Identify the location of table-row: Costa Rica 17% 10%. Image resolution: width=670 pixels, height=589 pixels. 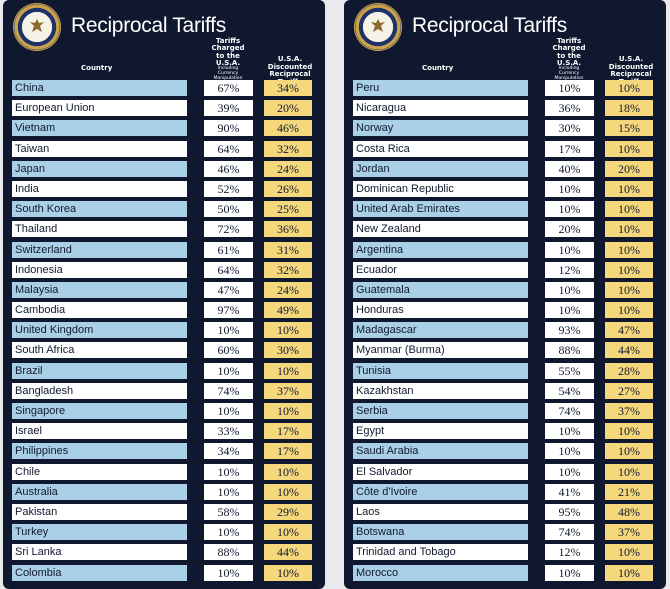
(505, 149).